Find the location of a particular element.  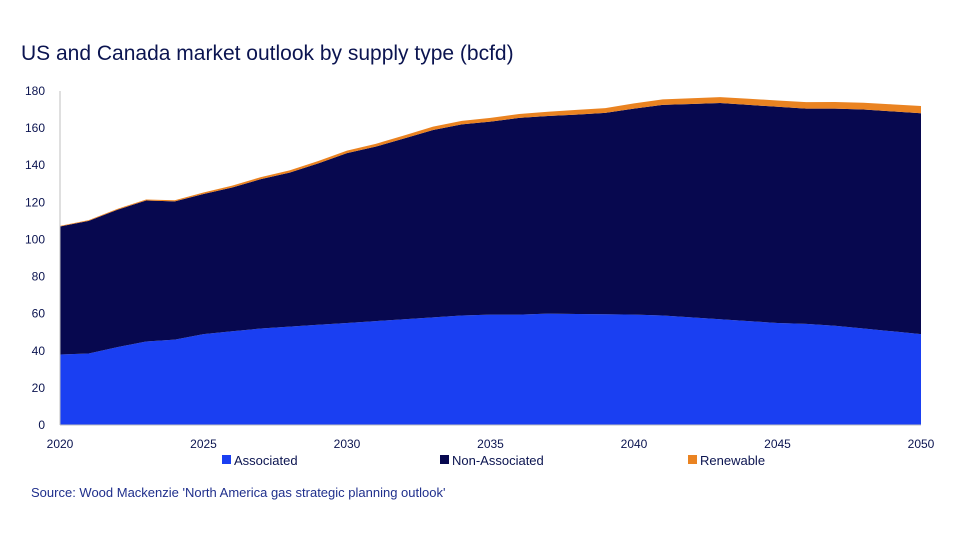

y-tick-label: 80 is located at coordinates (39, 277).